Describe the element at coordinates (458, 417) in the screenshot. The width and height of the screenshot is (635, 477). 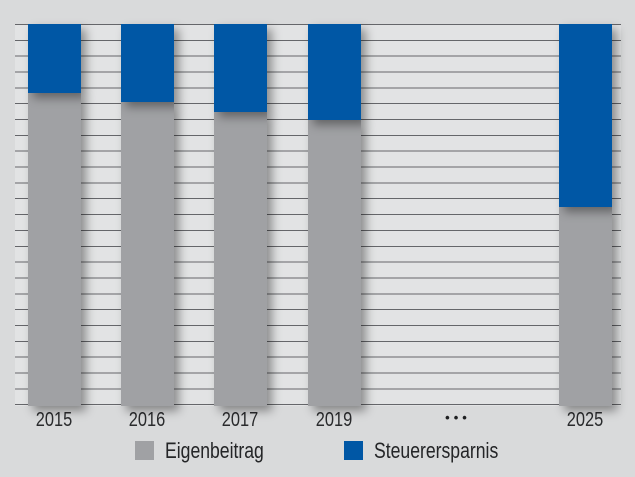
I see `x-axis-gap-ellipsis: •••` at that location.